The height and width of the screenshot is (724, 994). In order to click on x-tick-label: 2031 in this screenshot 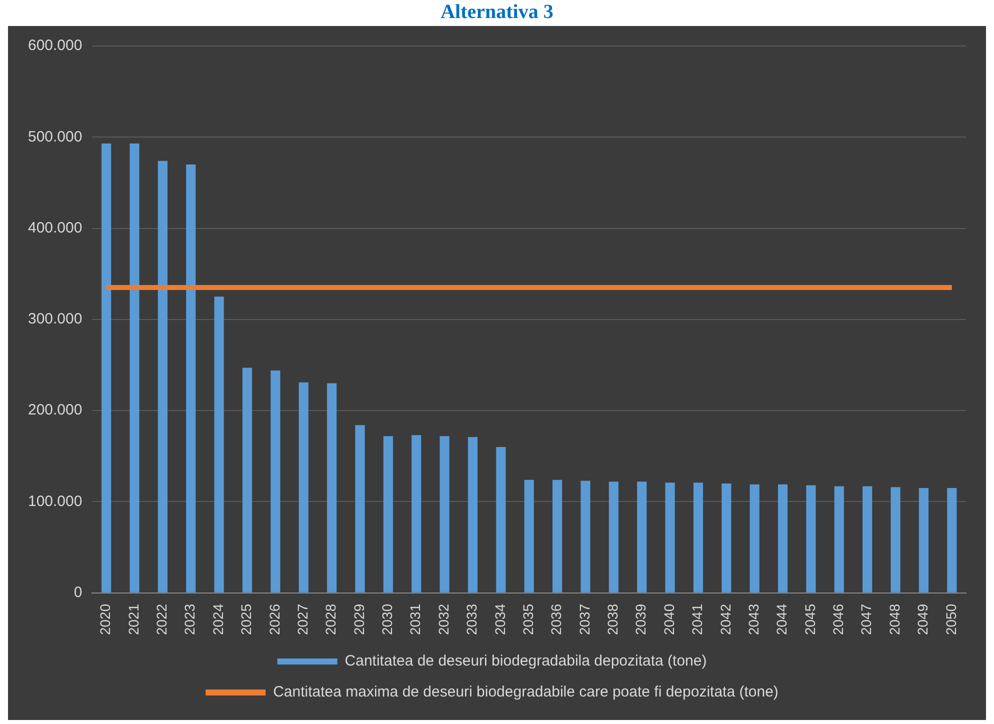, I will do `click(415, 620)`.